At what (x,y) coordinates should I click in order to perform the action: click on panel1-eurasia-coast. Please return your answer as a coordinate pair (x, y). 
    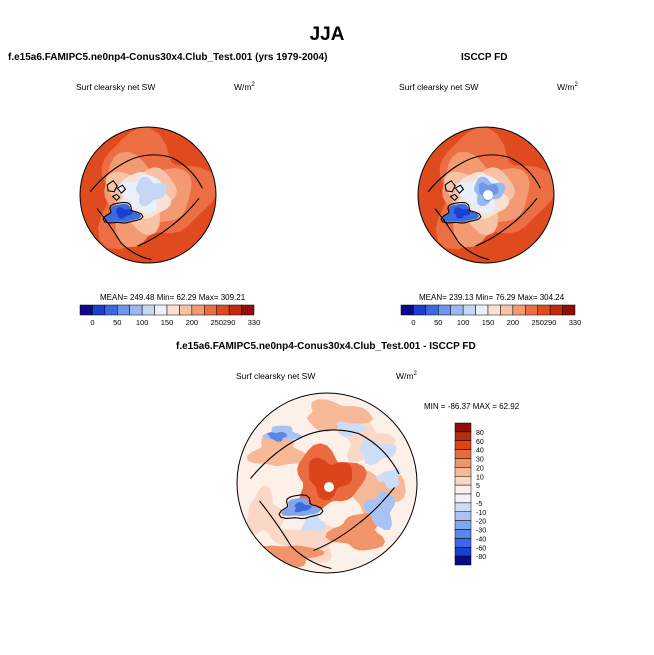
    Looking at the image, I should click on (146, 173).